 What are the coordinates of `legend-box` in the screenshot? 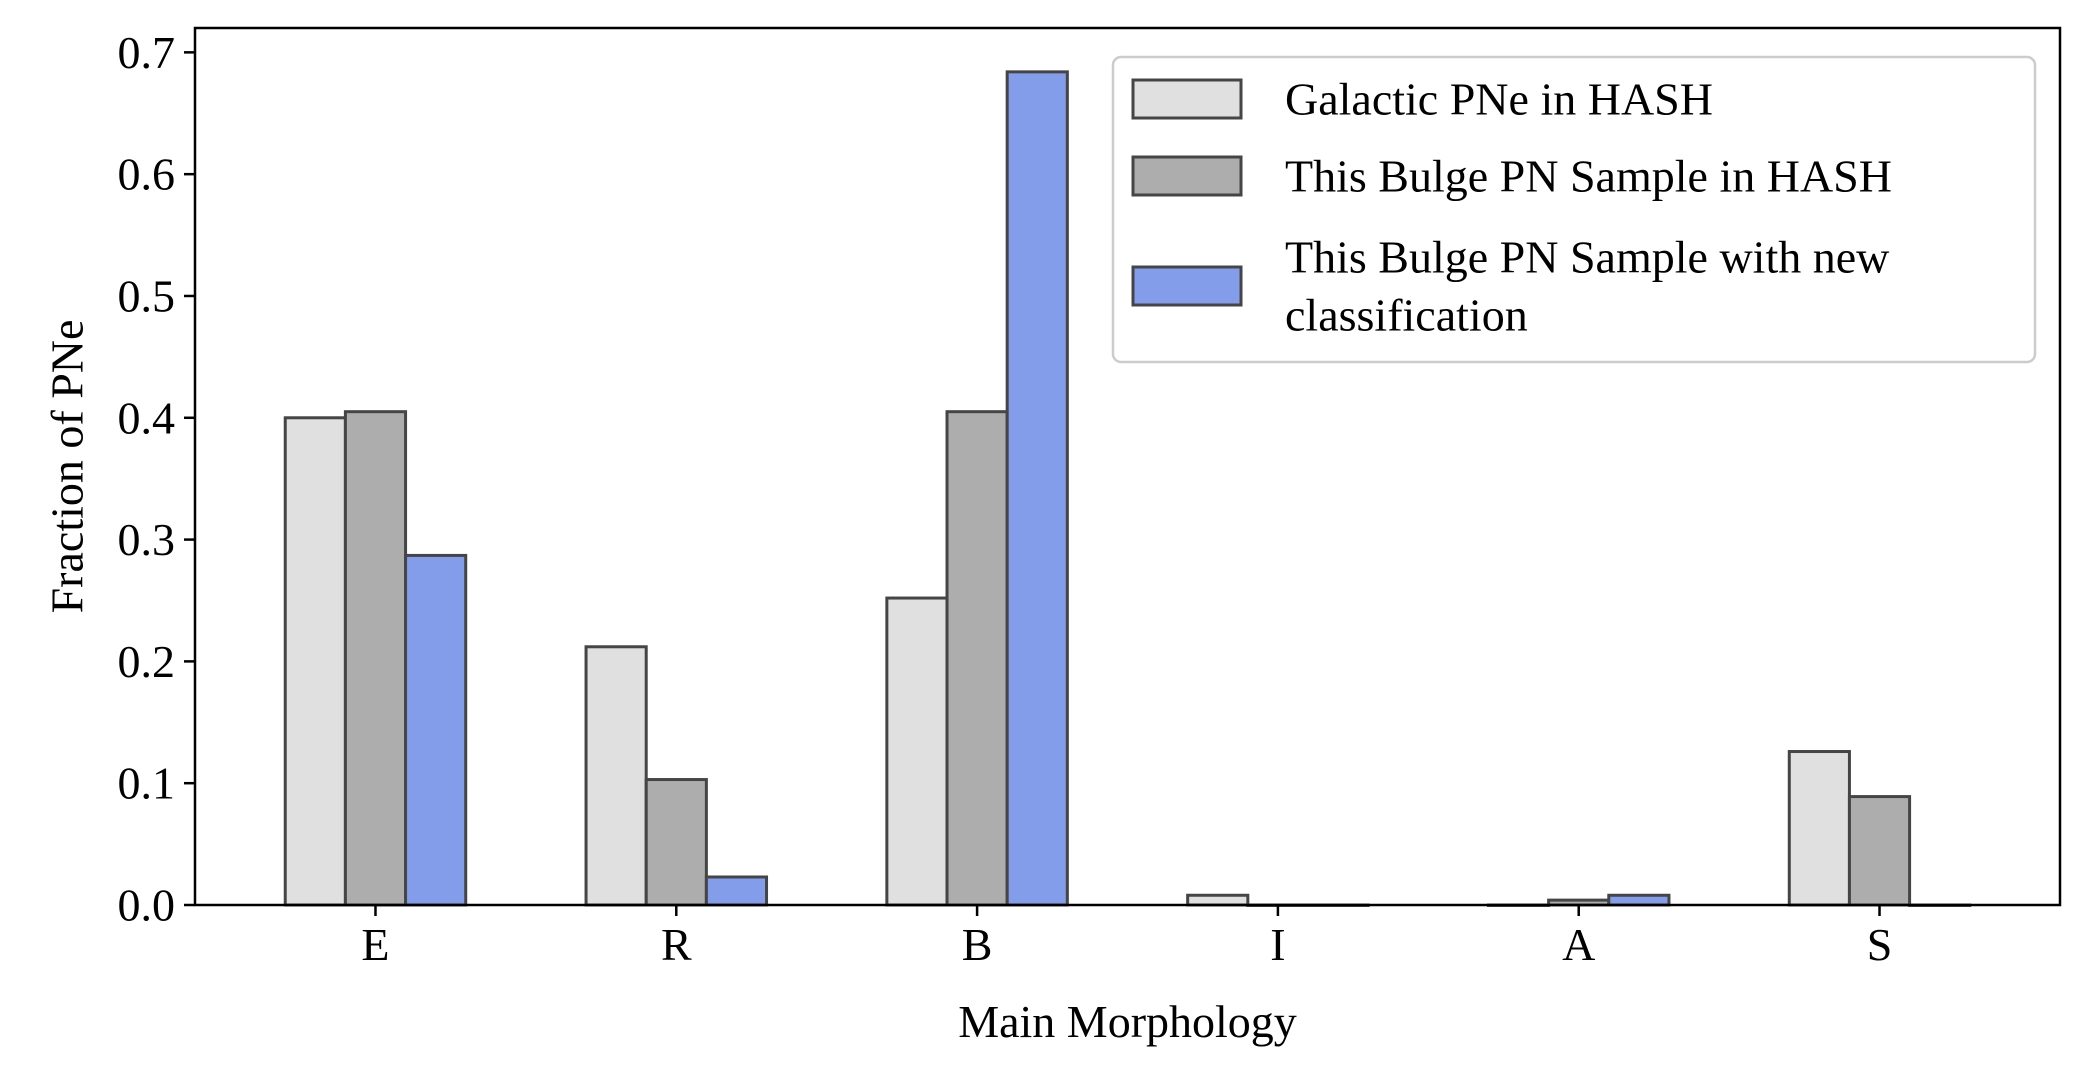 It's located at (1574, 209).